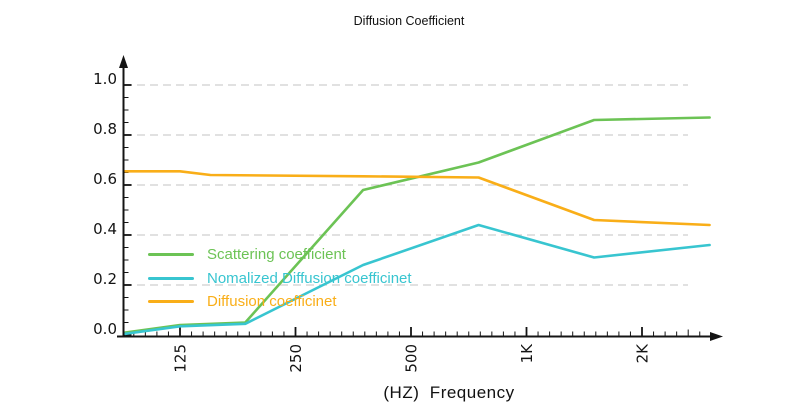  What do you see at coordinates (105, 179) in the screenshot?
I see `y-tick-label: 0.6` at bounding box center [105, 179].